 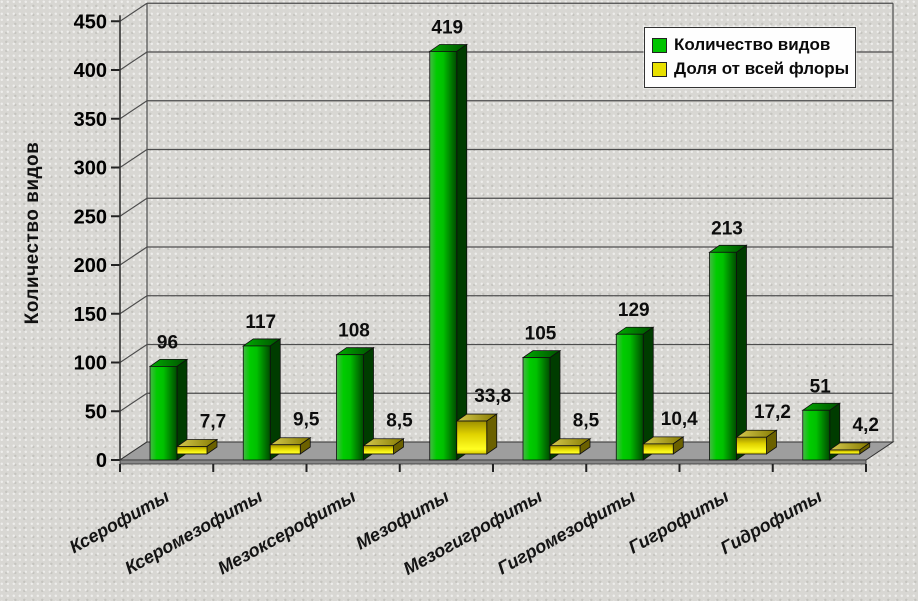 What do you see at coordinates (541, 334) in the screenshot?
I see `value-label-green-4: 105` at bounding box center [541, 334].